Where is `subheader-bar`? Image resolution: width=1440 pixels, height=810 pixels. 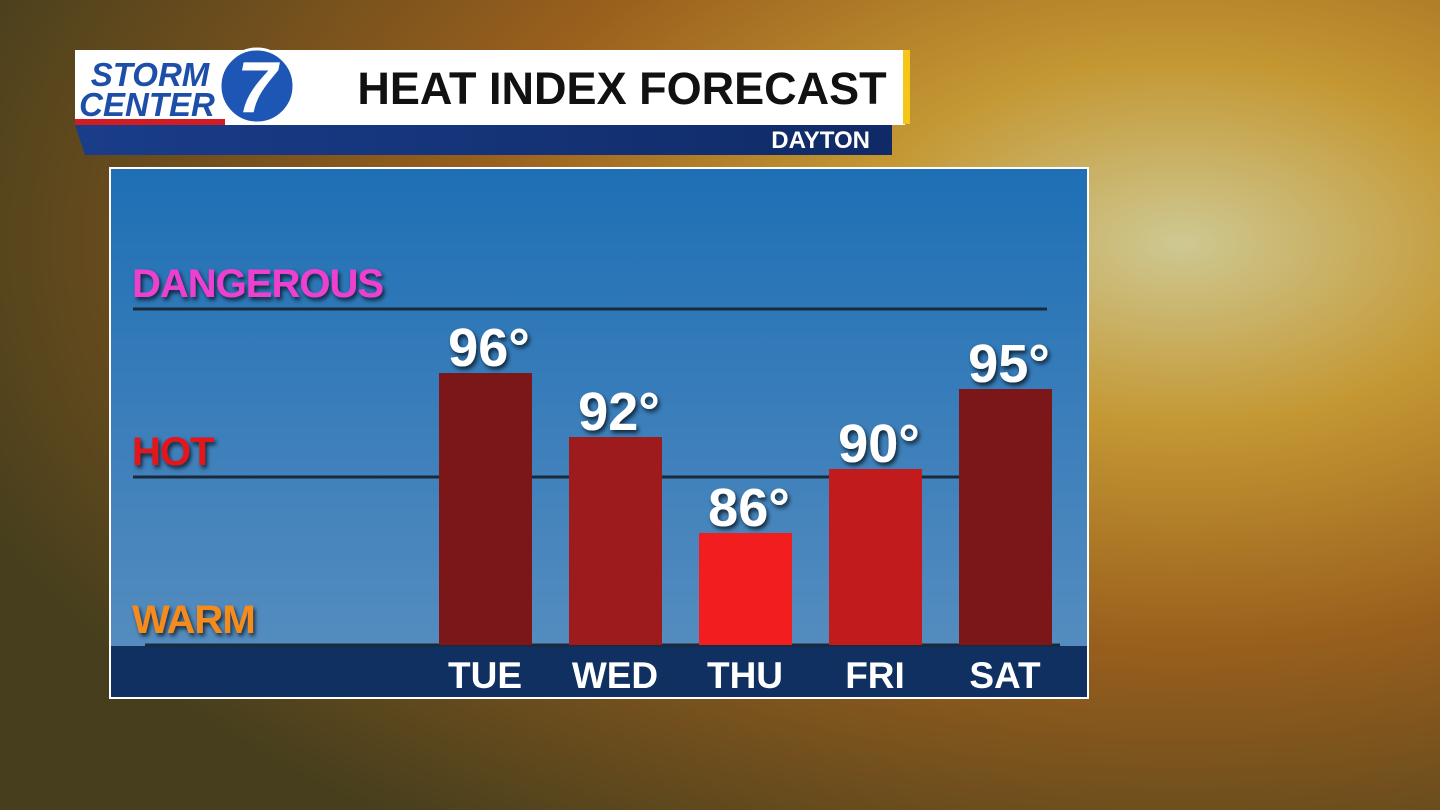 subheader-bar is located at coordinates (483, 140).